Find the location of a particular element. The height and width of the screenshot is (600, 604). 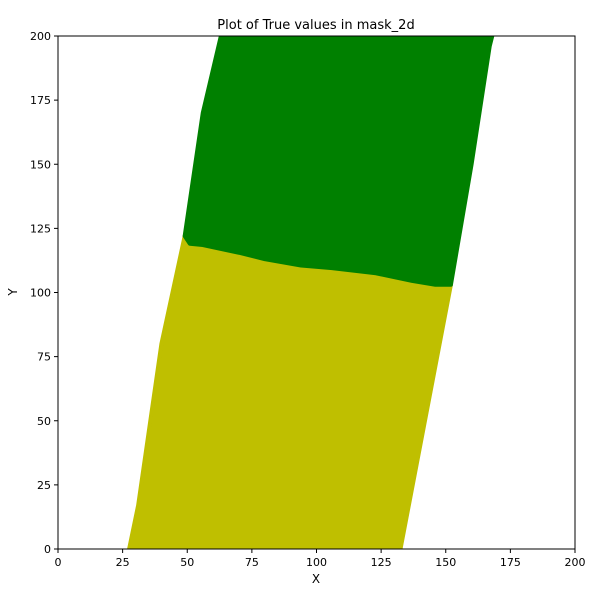

x-tick-label: 75 is located at coordinates (252, 562).